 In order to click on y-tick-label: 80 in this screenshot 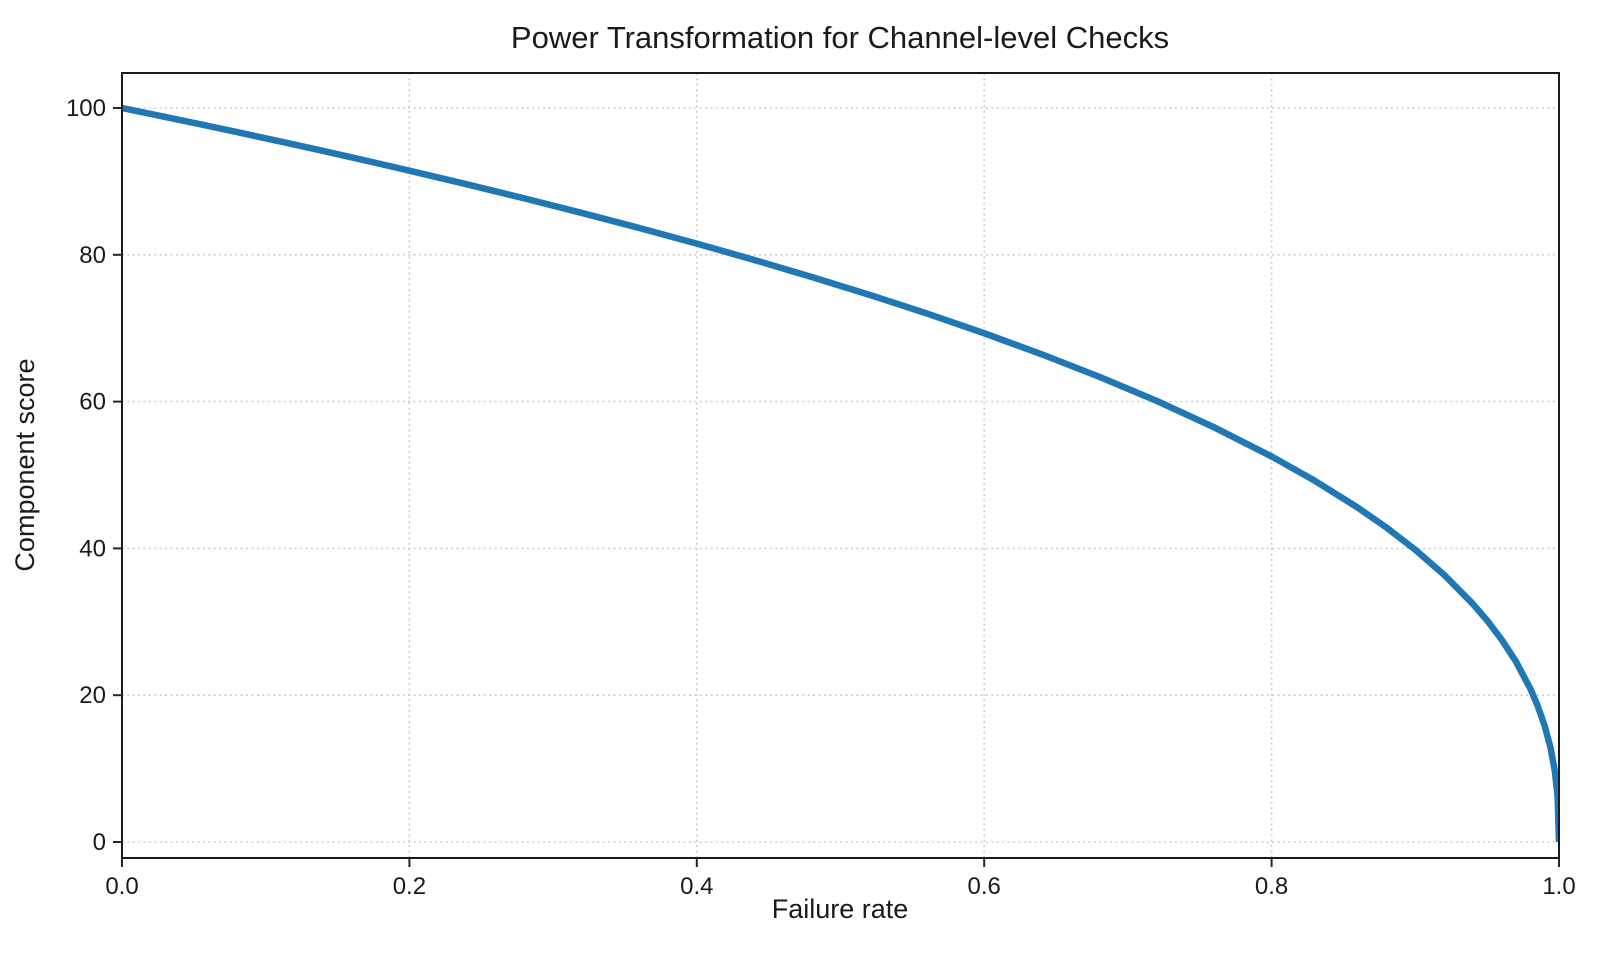, I will do `click(92, 255)`.